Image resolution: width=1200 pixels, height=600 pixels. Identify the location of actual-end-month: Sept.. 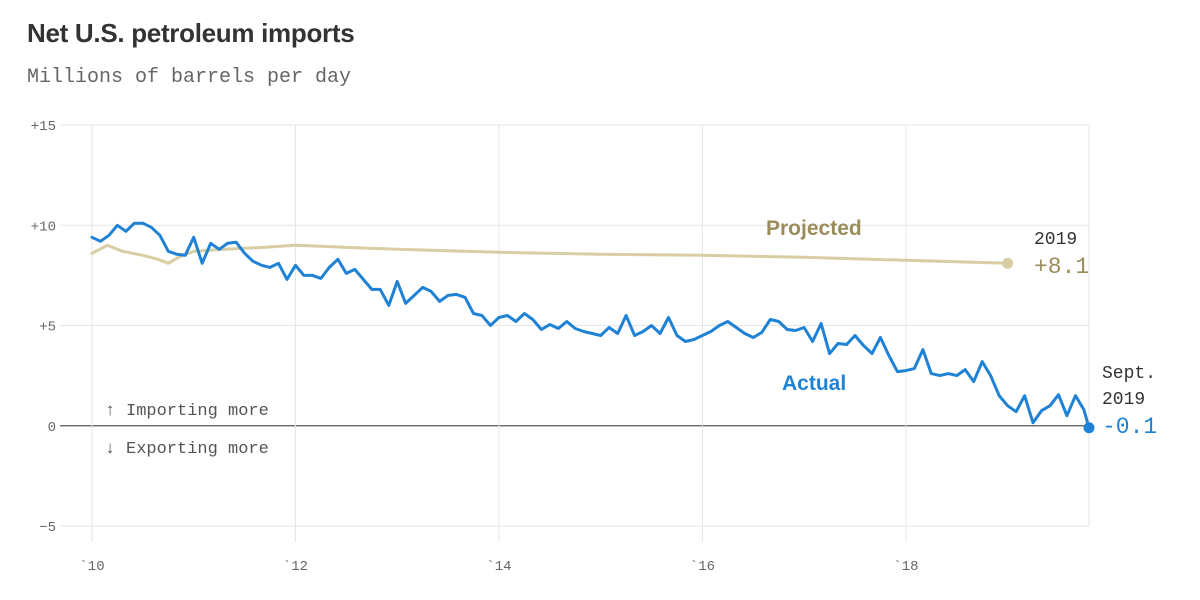
(1129, 374).